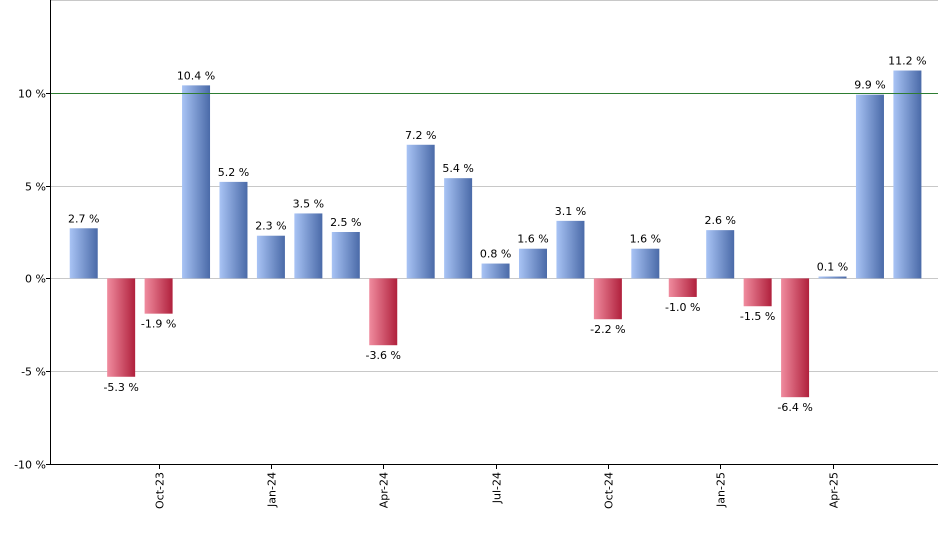  I want to click on bar-data-label: 2.5 %, so click(345, 222).